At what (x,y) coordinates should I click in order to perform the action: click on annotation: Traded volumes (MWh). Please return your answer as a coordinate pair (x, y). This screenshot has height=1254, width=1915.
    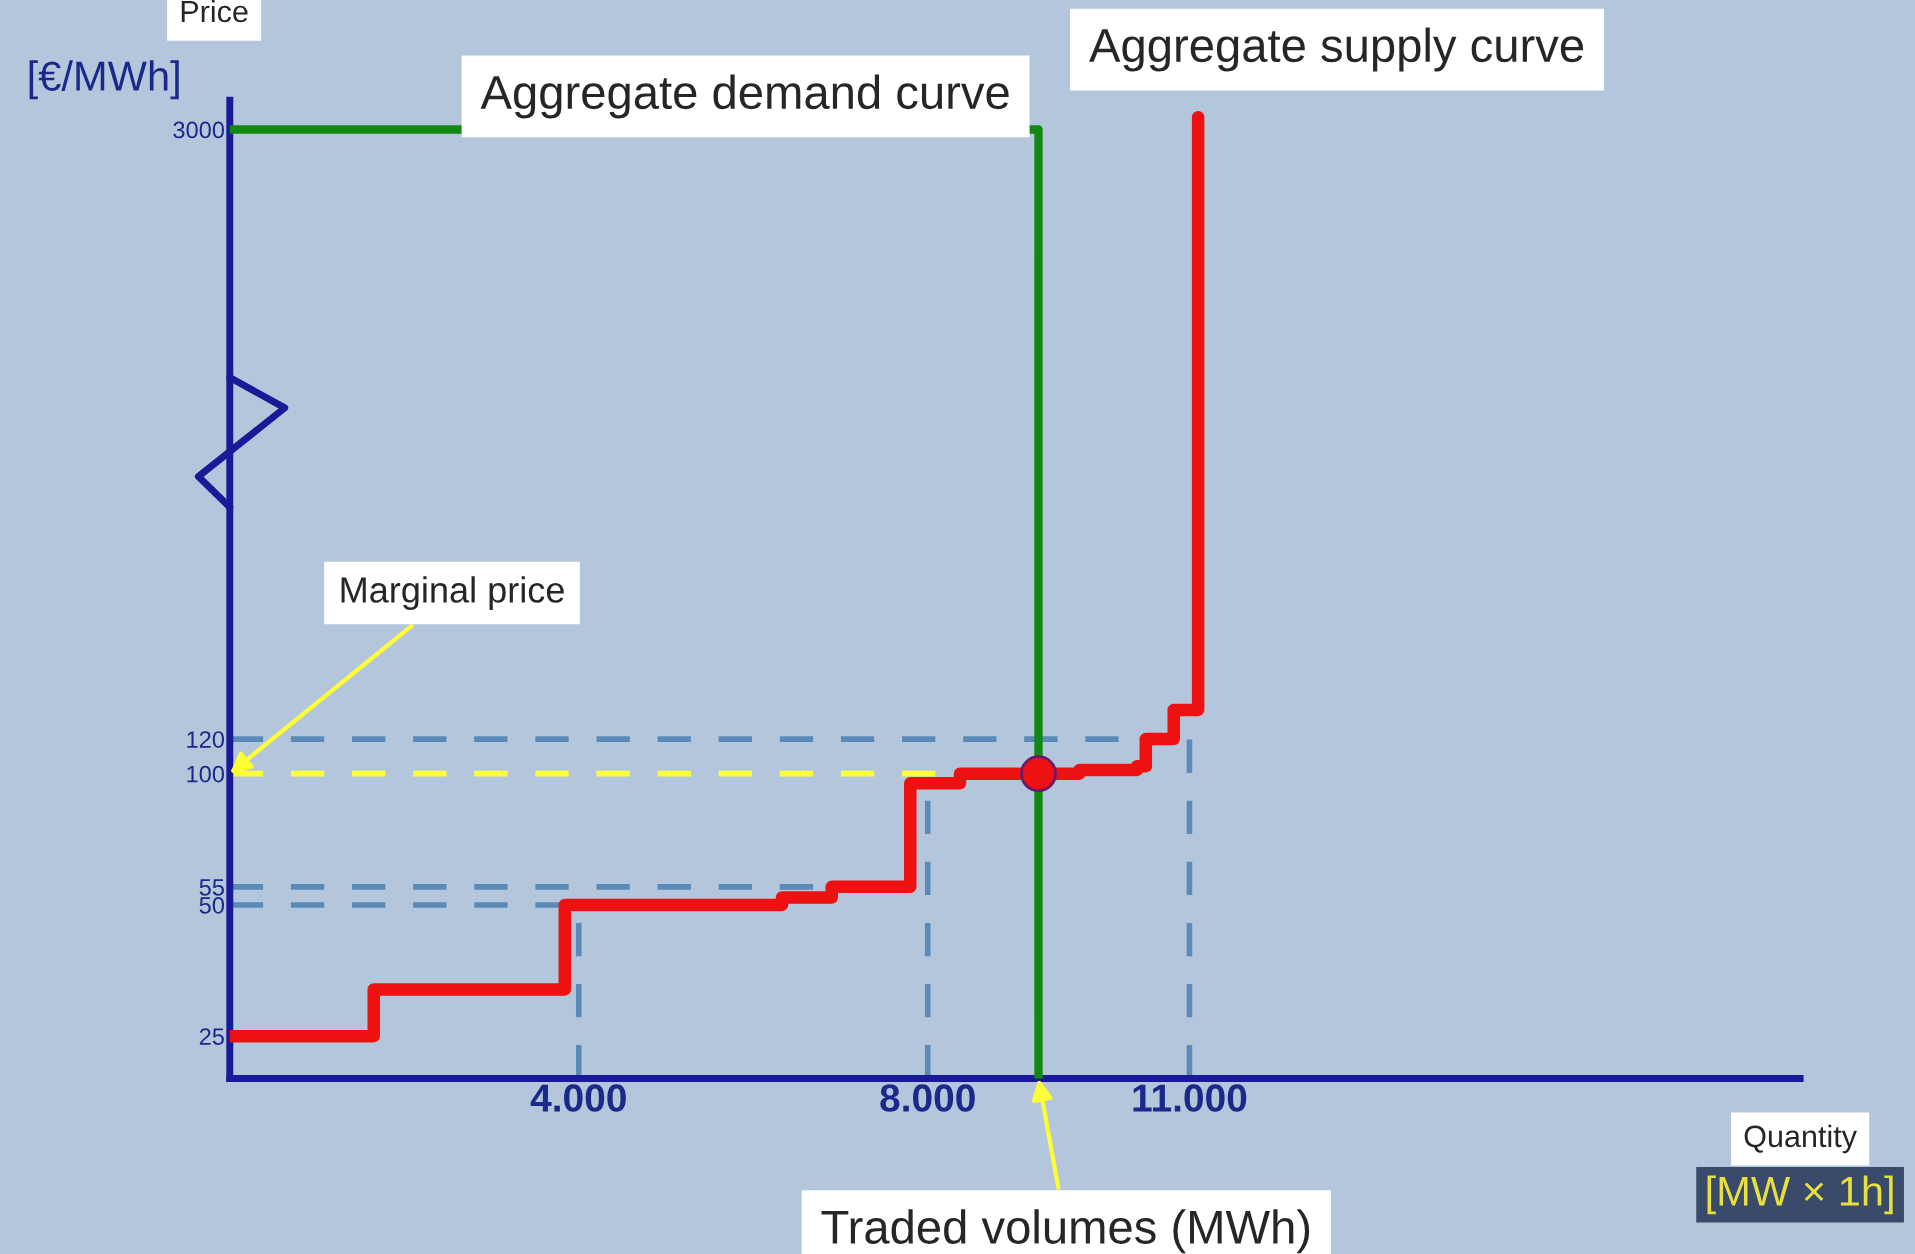
    Looking at the image, I should click on (1065, 1231).